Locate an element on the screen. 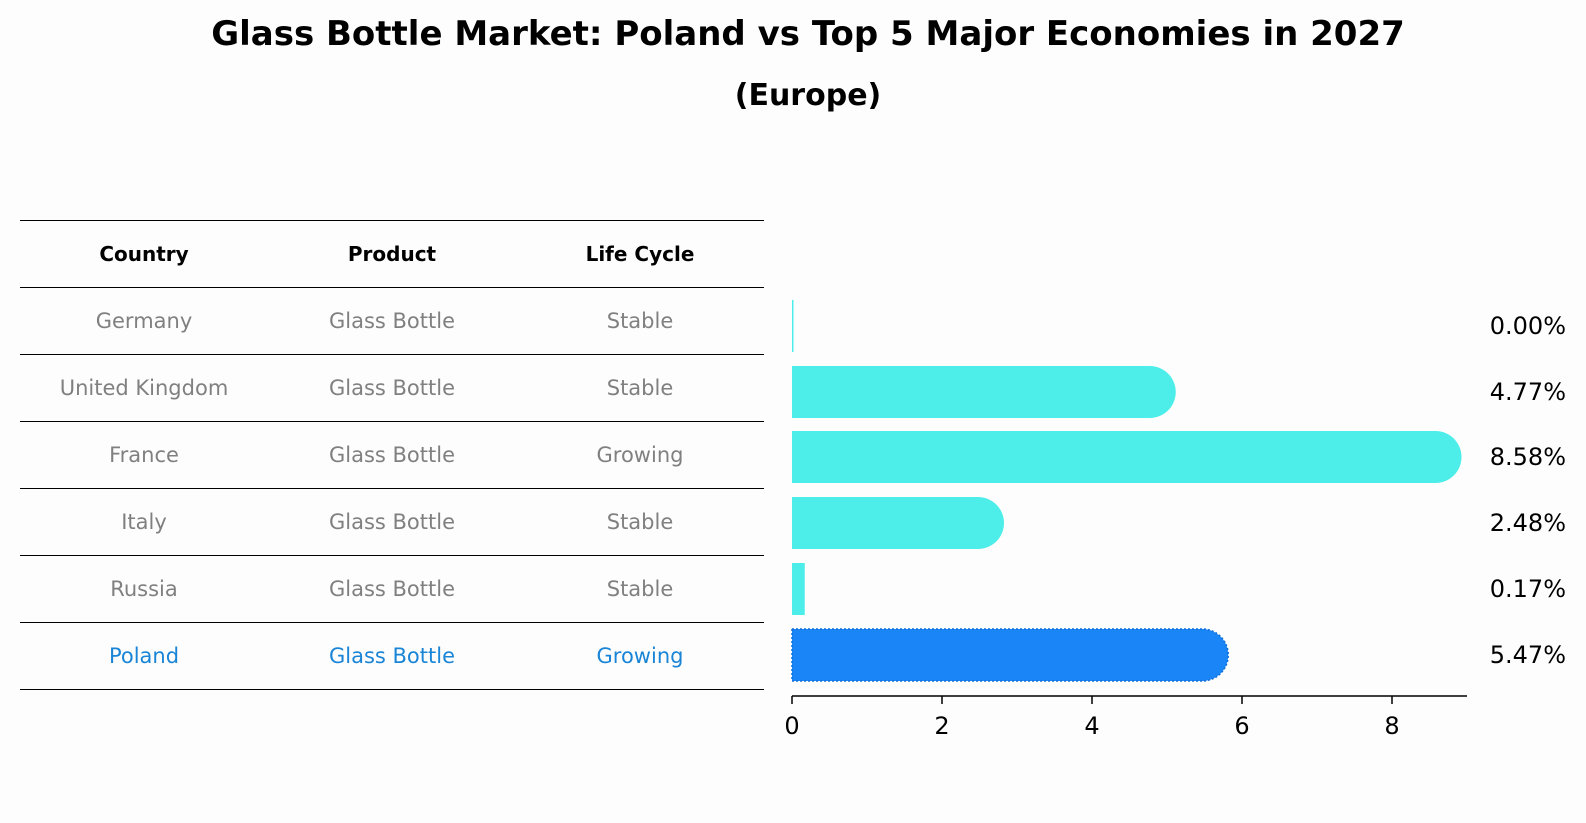 The height and width of the screenshot is (823, 1586). cell-country: Germany is located at coordinates (144, 321).